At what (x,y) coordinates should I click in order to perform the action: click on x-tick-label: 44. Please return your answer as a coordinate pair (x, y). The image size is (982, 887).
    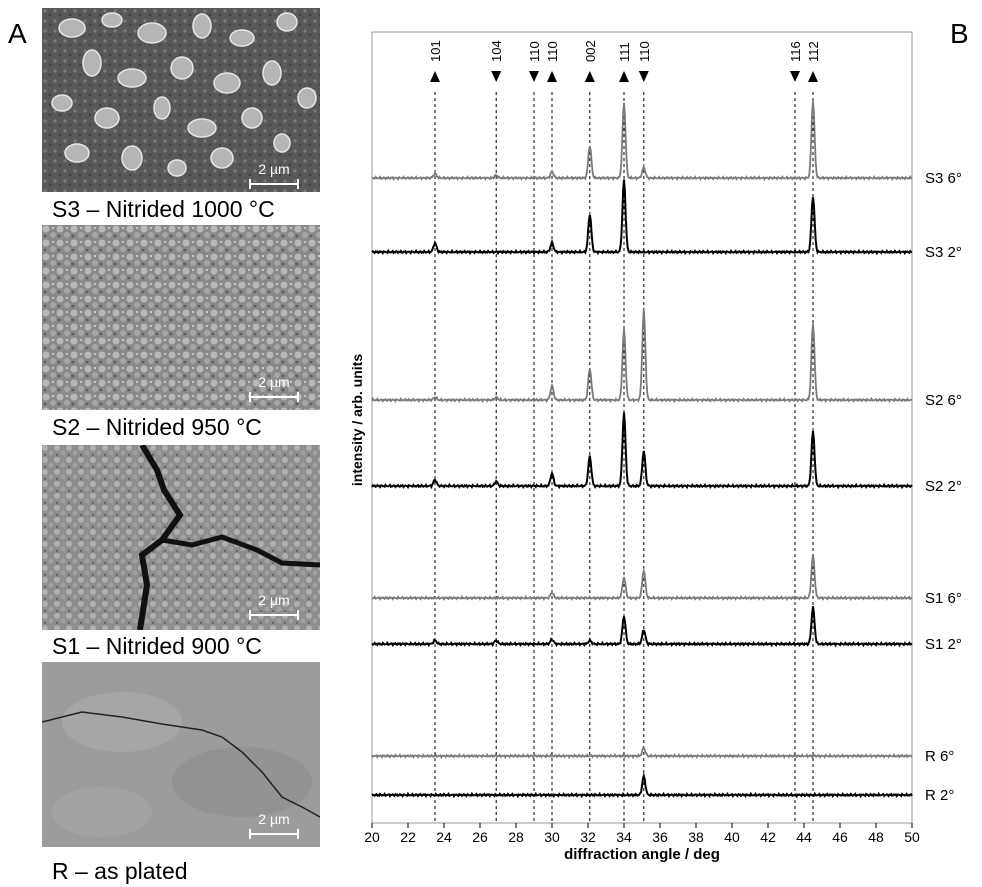
    Looking at the image, I should click on (804, 837).